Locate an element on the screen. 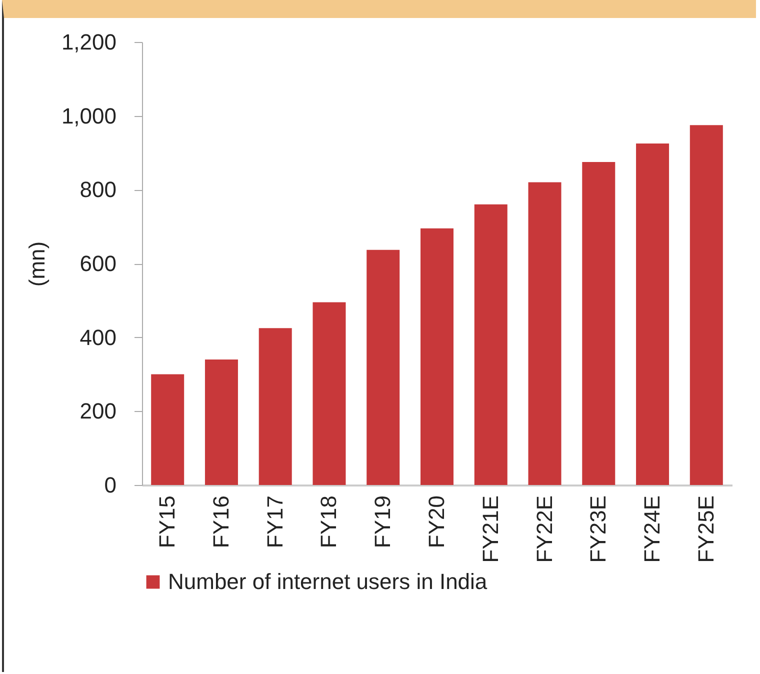 Image resolution: width=760 pixels, height=674 pixels. x-tick-label: FY19 is located at coordinates (383, 522).